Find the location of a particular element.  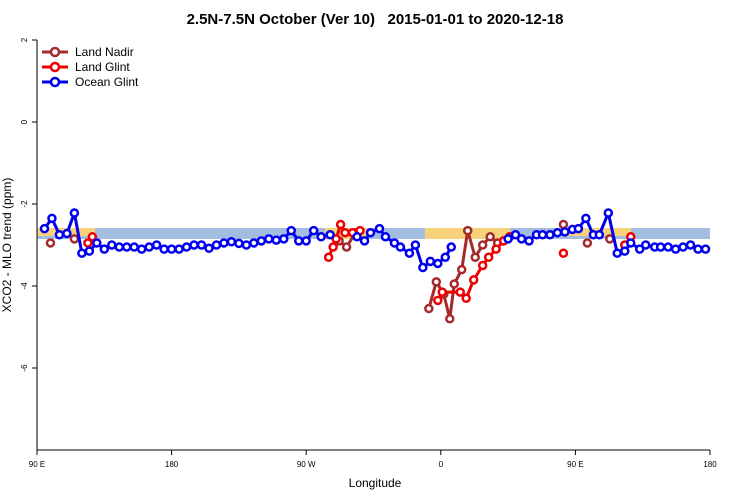

y-axis-label: XCO2 - MLO trend (ppm) is located at coordinates (7, 245).